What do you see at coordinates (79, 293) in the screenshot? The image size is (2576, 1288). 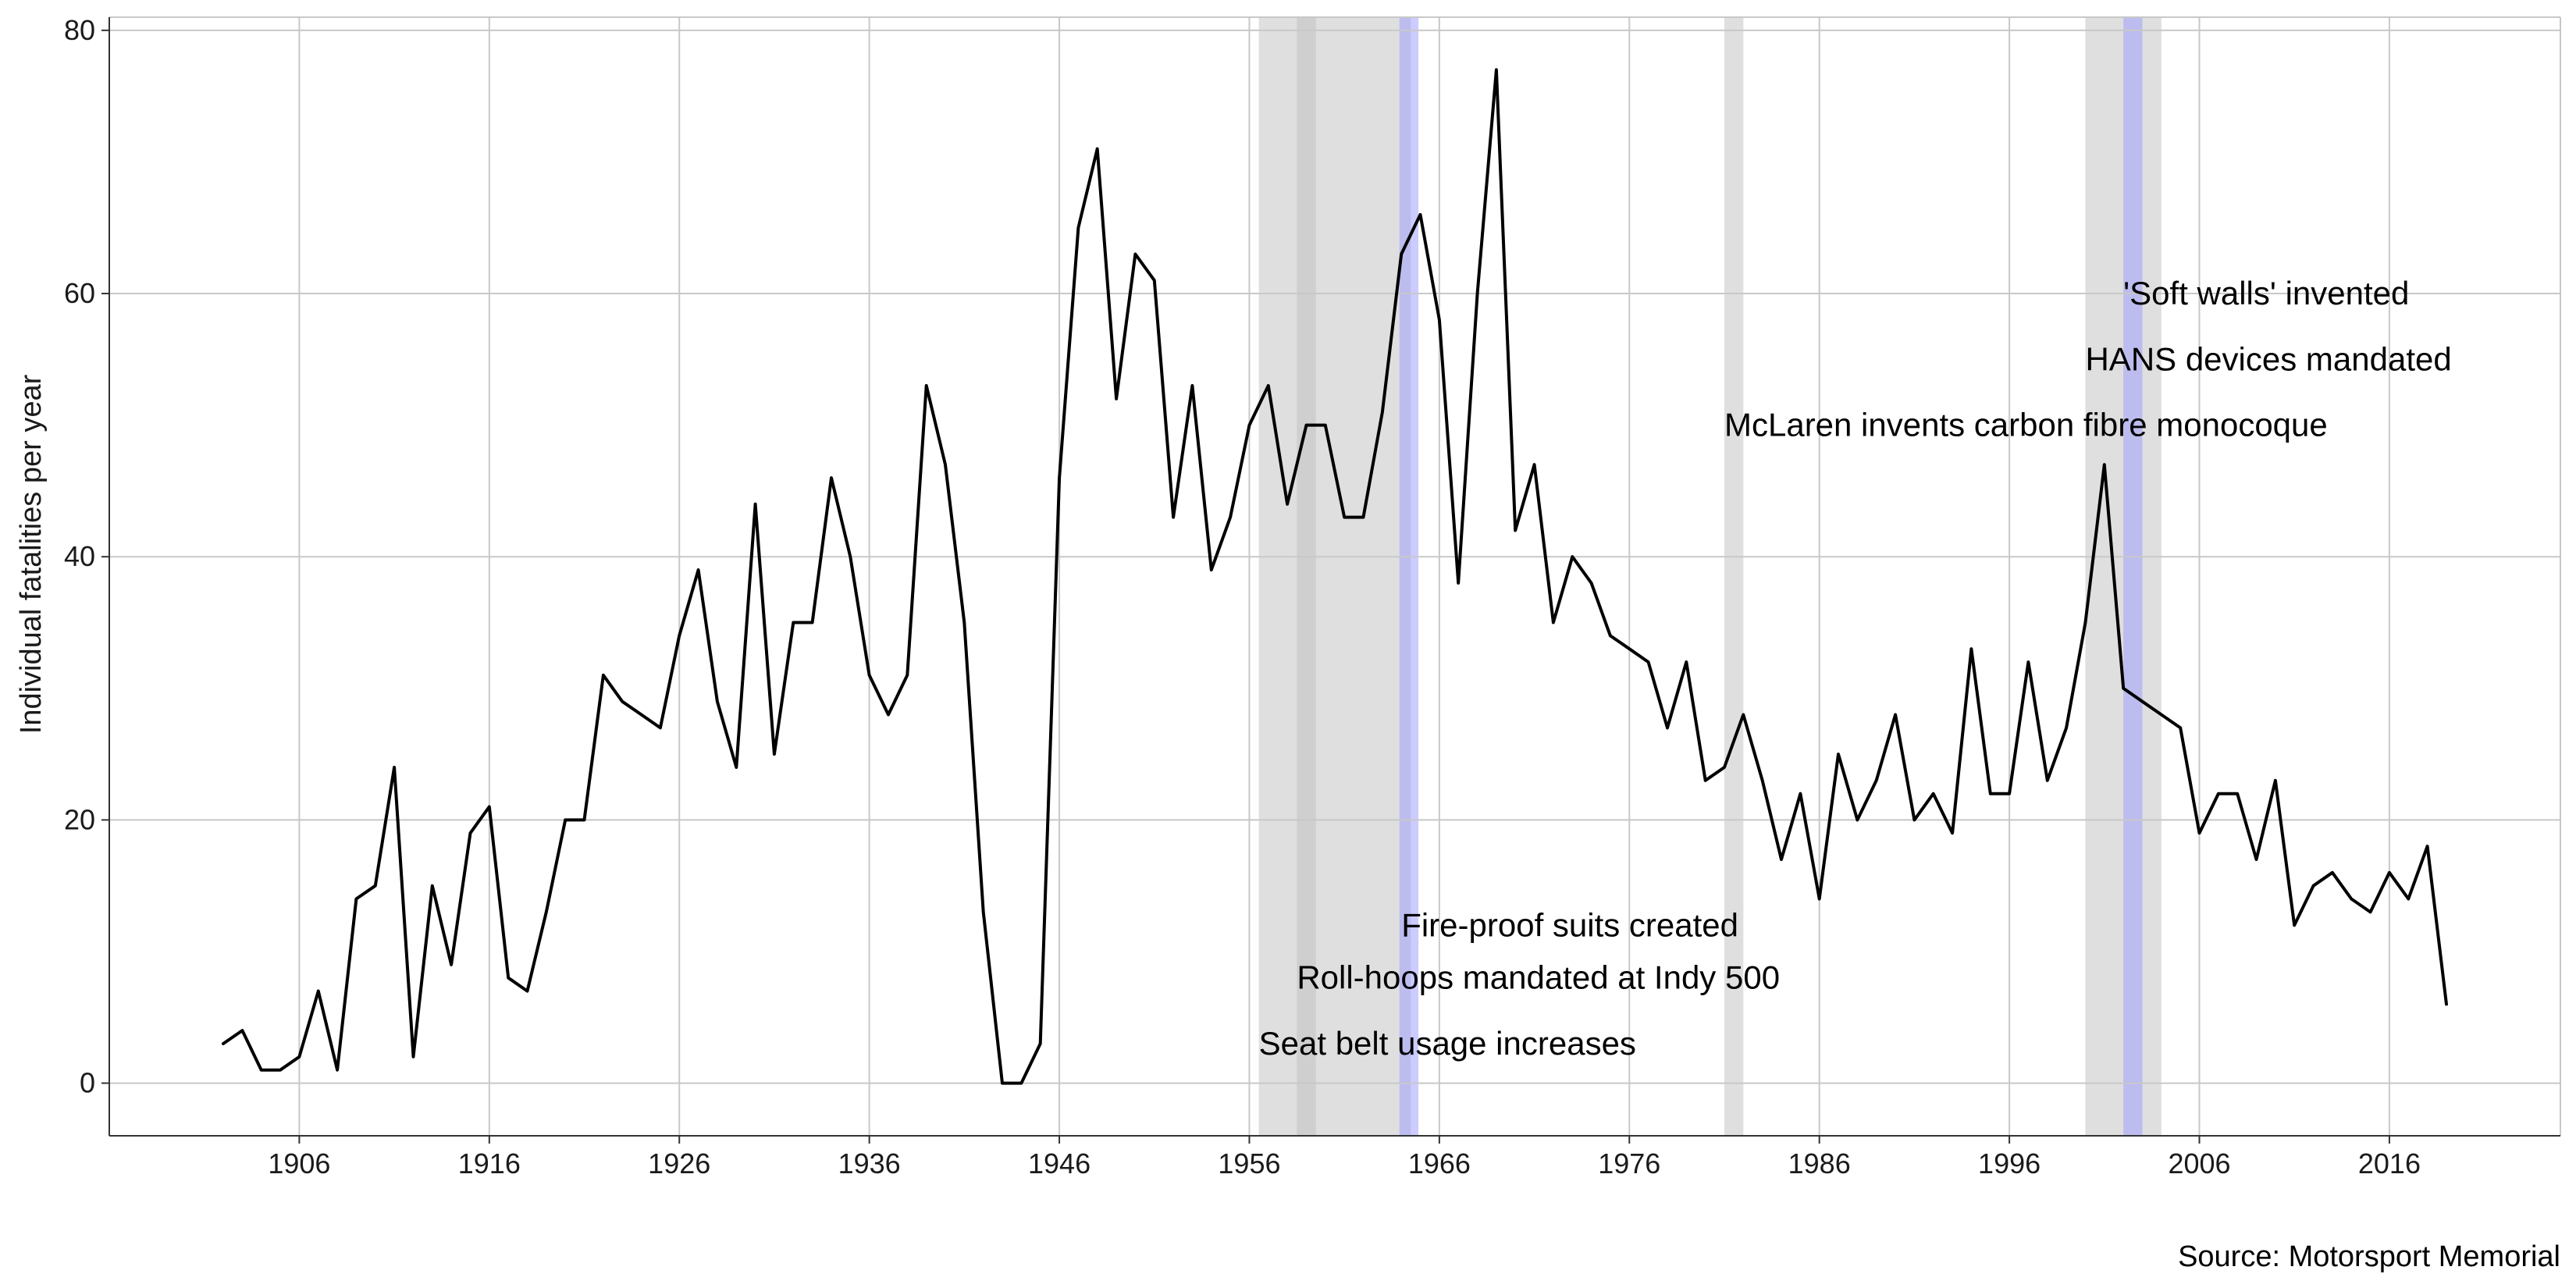 I see `y-tick-label-3: 60` at bounding box center [79, 293].